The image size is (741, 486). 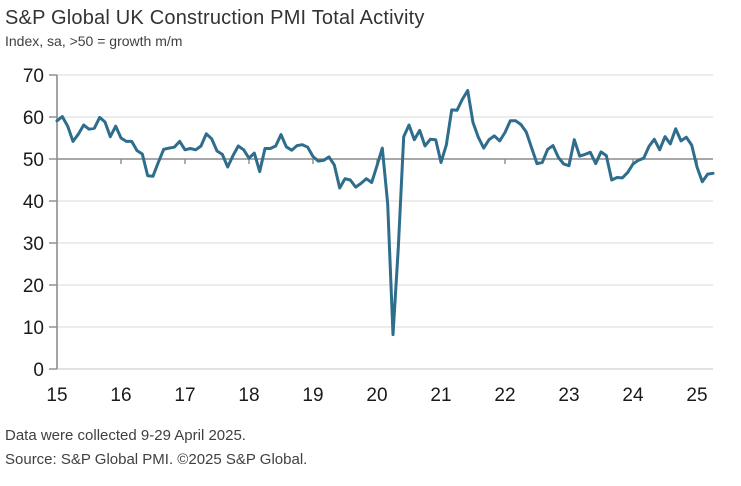 What do you see at coordinates (504, 395) in the screenshot?
I see `x-axis-tick-label: 22` at bounding box center [504, 395].